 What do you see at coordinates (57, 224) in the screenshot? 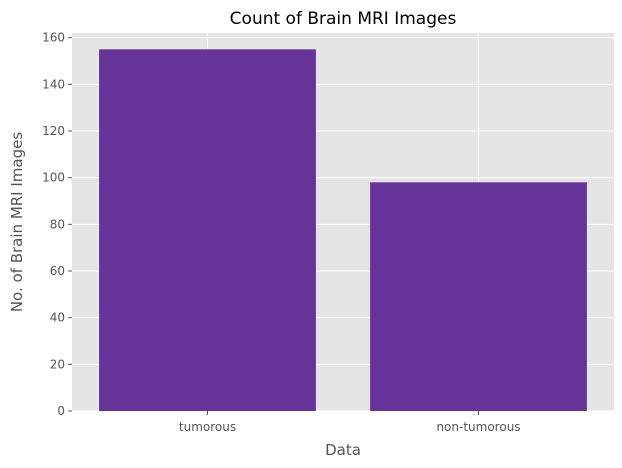
I see `y-tick-label: 80` at bounding box center [57, 224].